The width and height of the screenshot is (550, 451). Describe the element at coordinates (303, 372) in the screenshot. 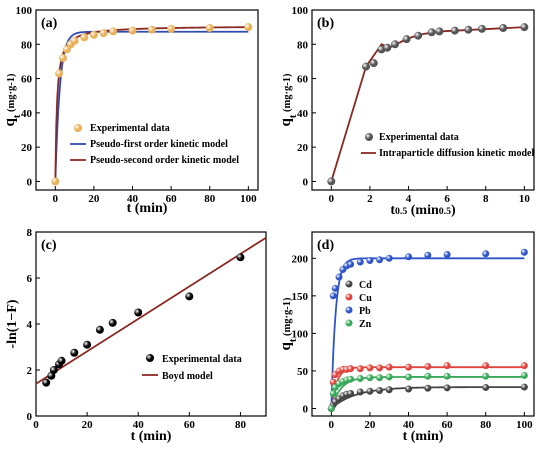

I see `y-tick-label: 50` at that location.